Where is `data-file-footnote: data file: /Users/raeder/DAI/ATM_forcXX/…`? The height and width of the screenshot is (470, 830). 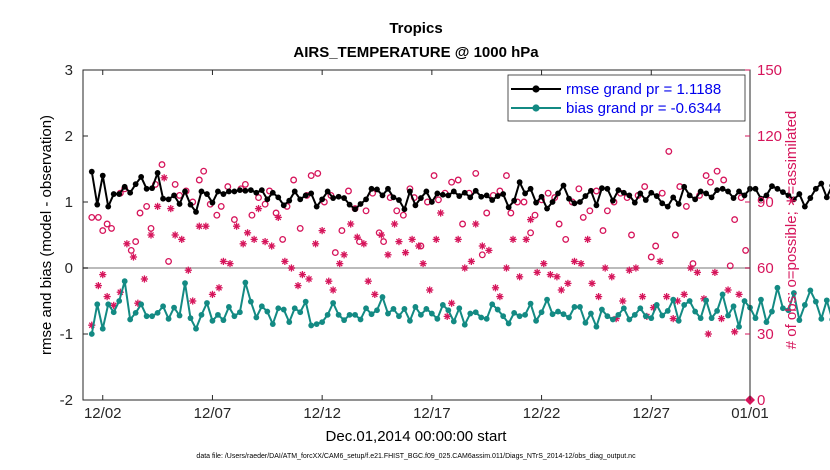 data-file-footnote: data file: /Users/raeder/DAI/ATM_forcXX/… is located at coordinates (416, 456).